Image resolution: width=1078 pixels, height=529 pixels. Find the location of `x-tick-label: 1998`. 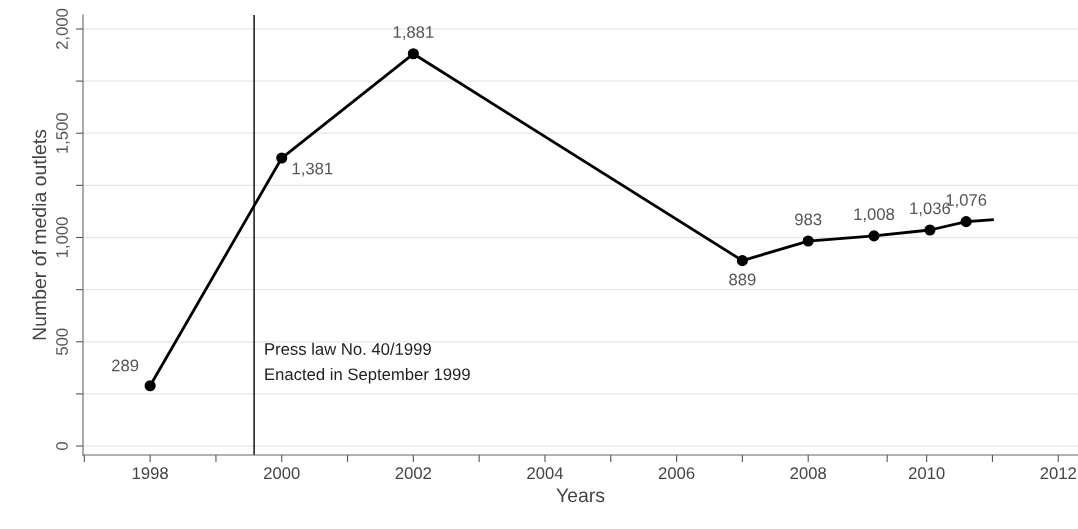

x-tick-label: 1998 is located at coordinates (150, 473).